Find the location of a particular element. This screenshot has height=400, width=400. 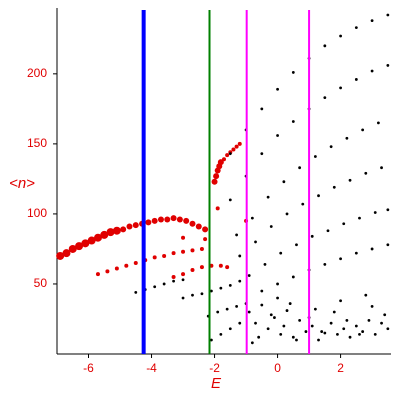

x-axis-label: E is located at coordinates (216, 383).